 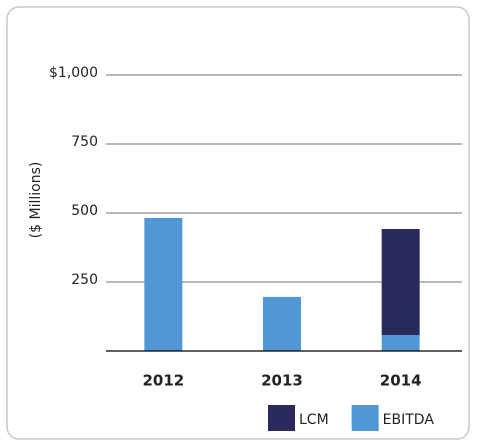 I want to click on x-tick-label: 2013, so click(x=282, y=381).